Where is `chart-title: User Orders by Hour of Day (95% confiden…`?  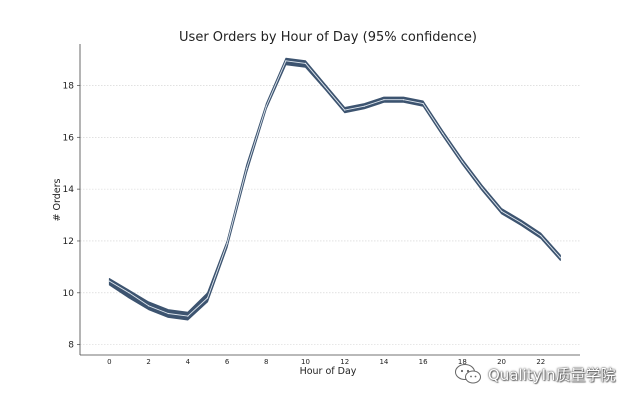 chart-title: User Orders by Hour of Day (95% confiden… is located at coordinates (328, 37).